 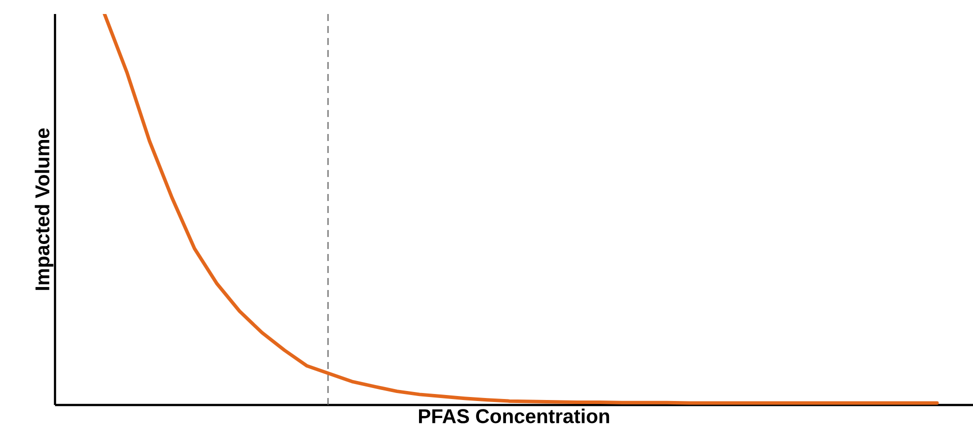 What do you see at coordinates (514, 416) in the screenshot?
I see `x-axis-title: PFAS Concentration` at bounding box center [514, 416].